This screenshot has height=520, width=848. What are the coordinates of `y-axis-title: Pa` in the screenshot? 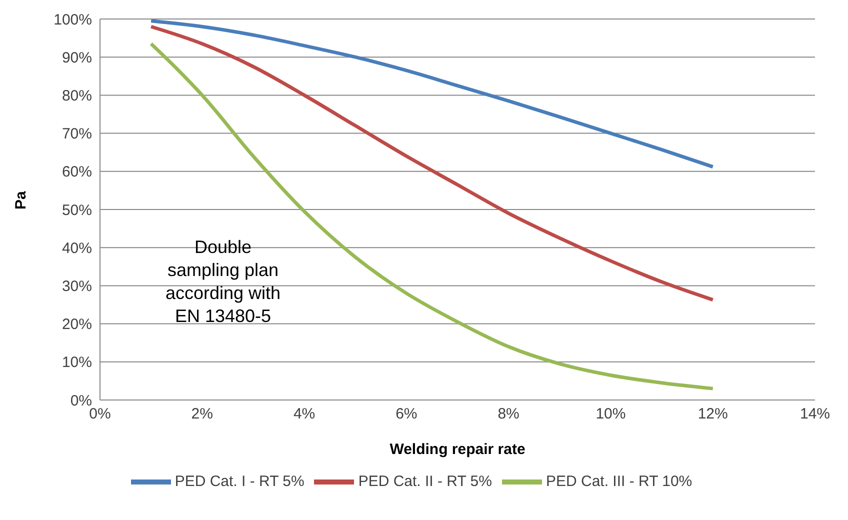 It's located at (21, 200).